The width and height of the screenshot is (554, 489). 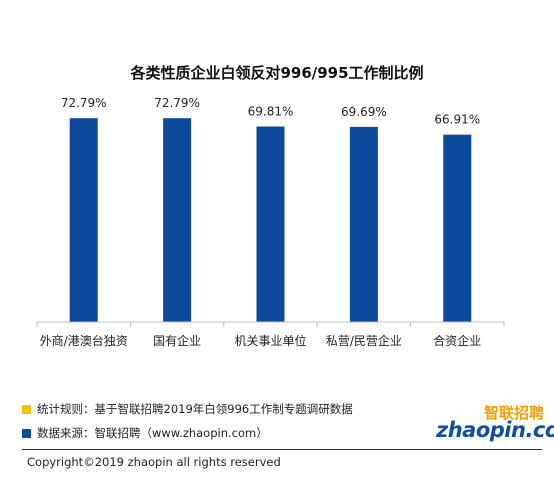 I want to click on category-label-3: 机关事业单位, so click(x=270, y=340).